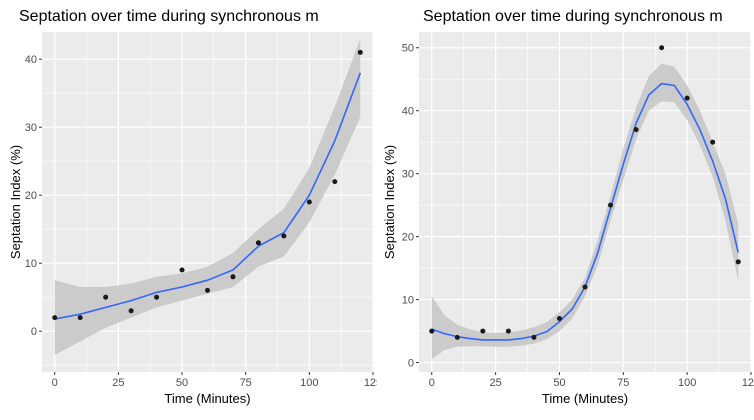 The height and width of the screenshot is (420, 754). I want to click on y-tick-label: 50, so click(408, 49).